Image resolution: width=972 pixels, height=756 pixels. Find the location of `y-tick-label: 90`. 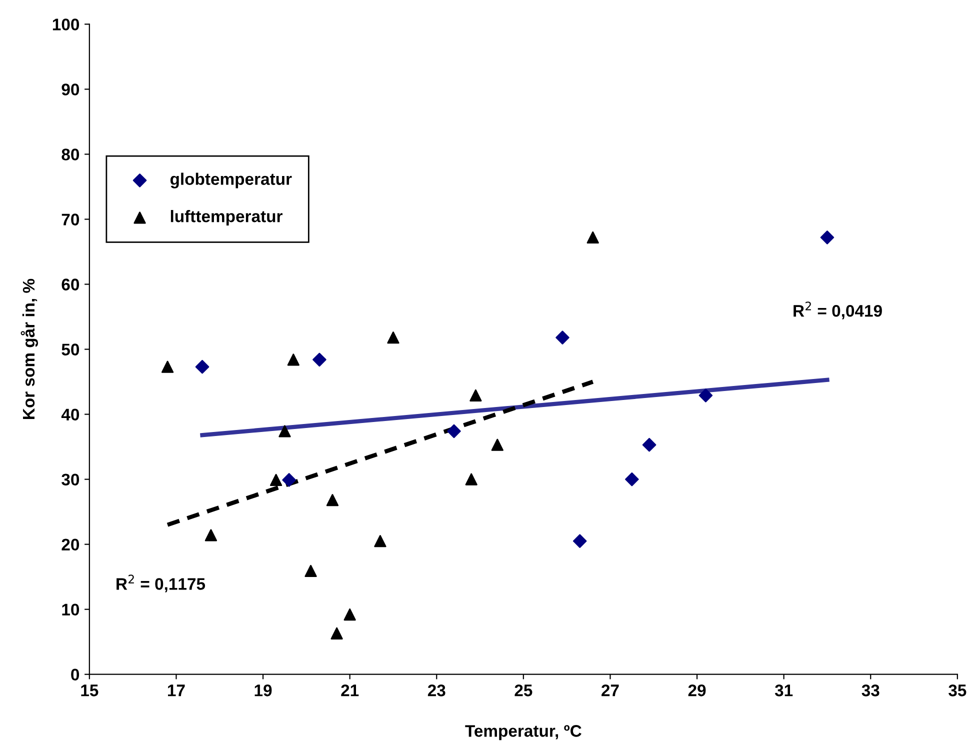

y-tick-label: 90 is located at coordinates (71, 90).